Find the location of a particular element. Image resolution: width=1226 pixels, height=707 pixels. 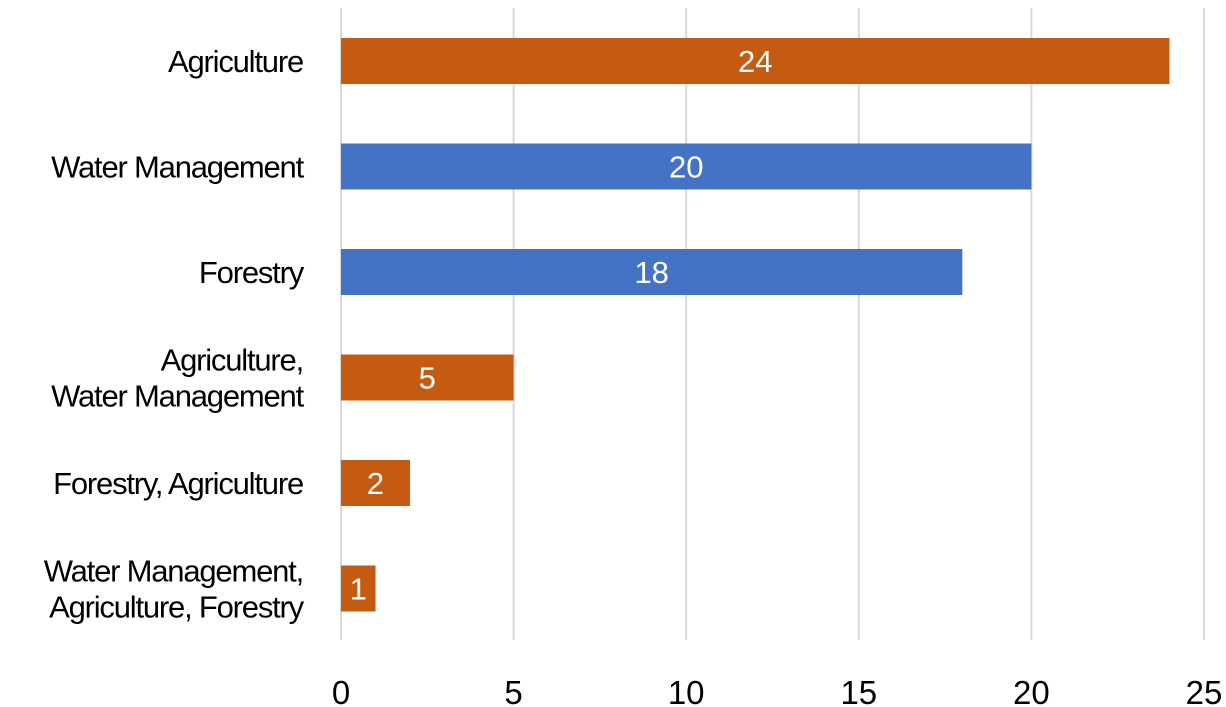

bar-data-label: 18 is located at coordinates (651, 272).